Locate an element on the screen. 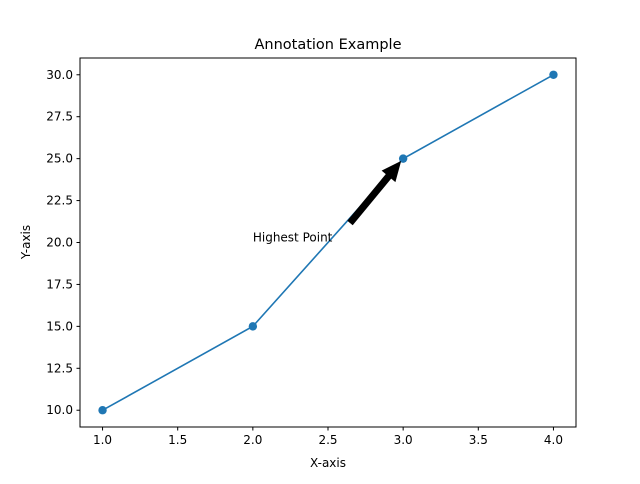 This screenshot has width=640, height=484. x-tick-label: 2.0 is located at coordinates (252, 440).